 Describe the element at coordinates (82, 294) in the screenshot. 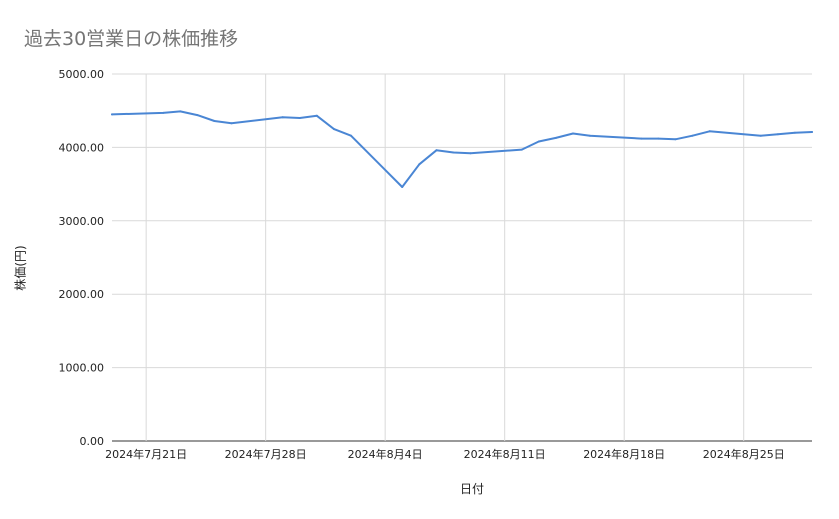

I see `y-tick-label: 2000.00` at that location.